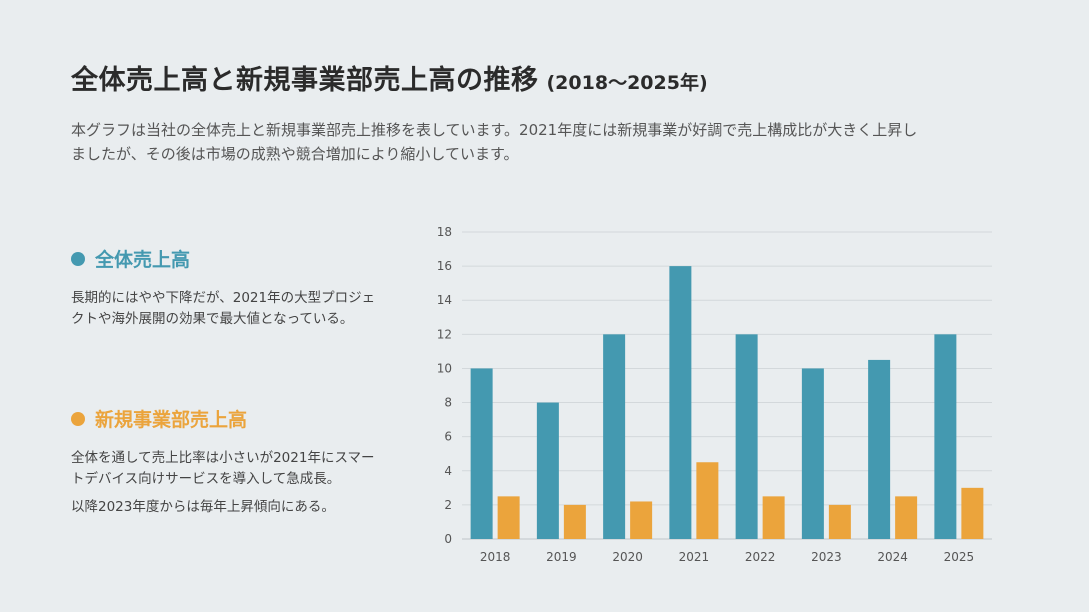 This screenshot has width=1089, height=612. I want to click on legend-label-new-business-sales: 新規事業部売上高, so click(171, 420).